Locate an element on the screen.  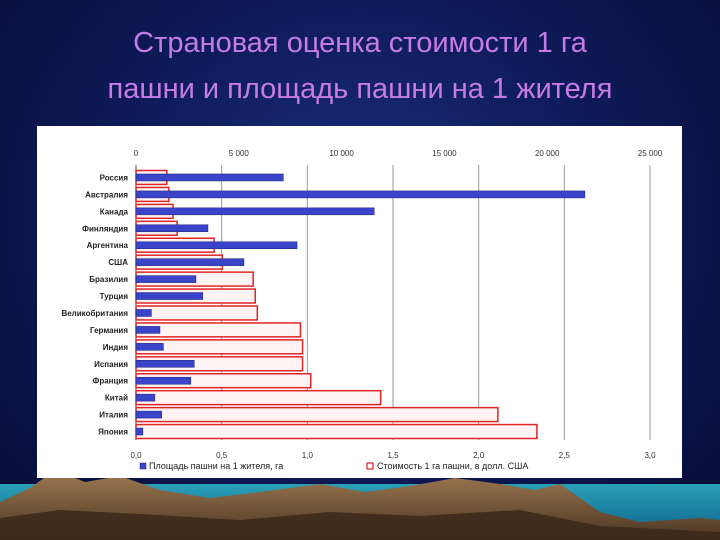
bottom-axis-tick-label: 1,5 is located at coordinates (393, 455).